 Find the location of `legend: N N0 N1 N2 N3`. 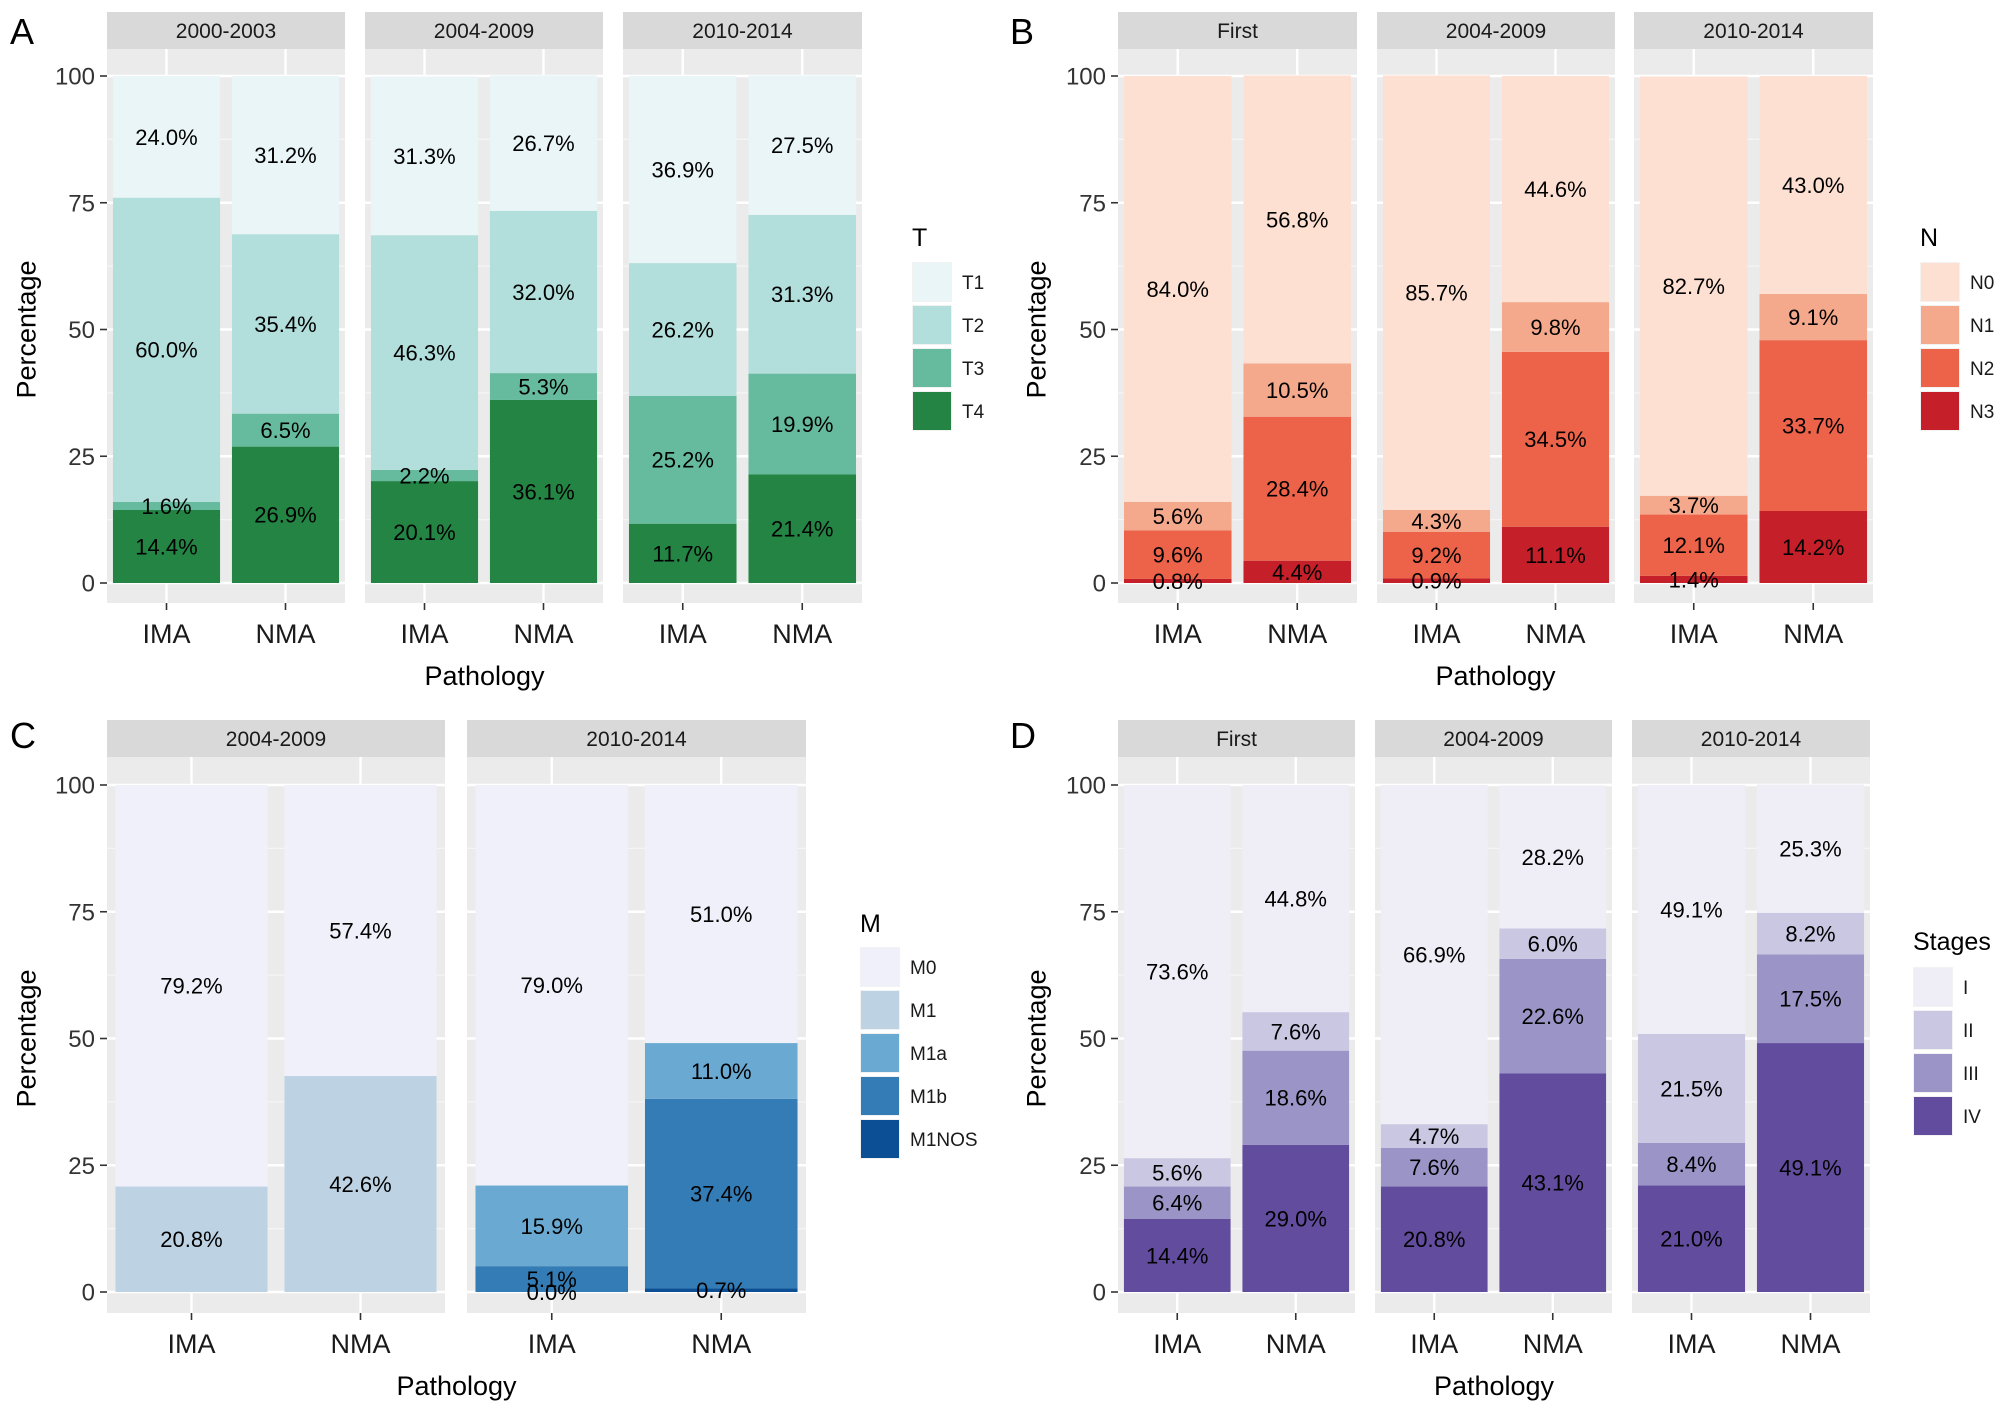

legend: N N0 N1 N2 N3 is located at coordinates (1957, 327).